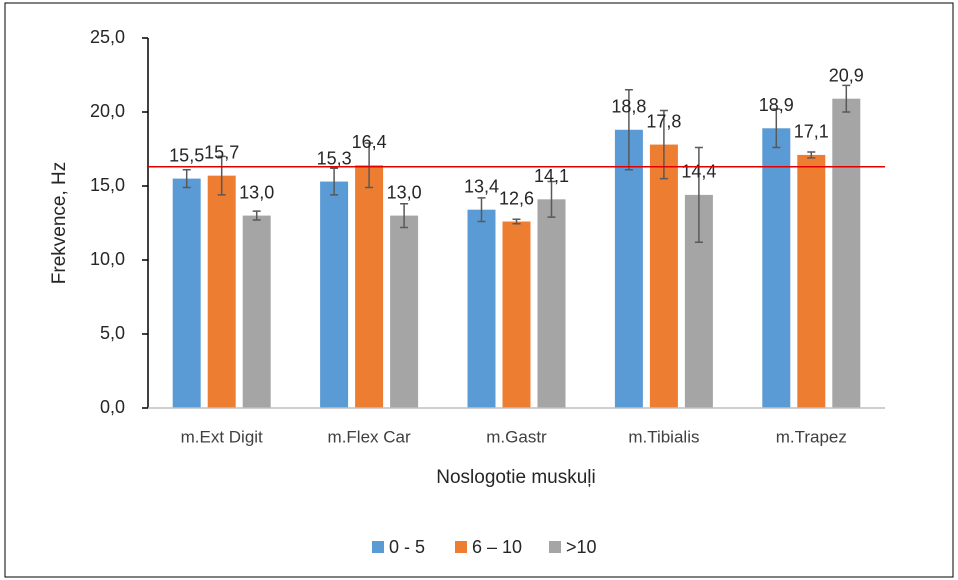 Image resolution: width=958 pixels, height=580 pixels. Describe the element at coordinates (515, 477) in the screenshot. I see `x-axis-title: Noslogotie muskuļi` at that location.